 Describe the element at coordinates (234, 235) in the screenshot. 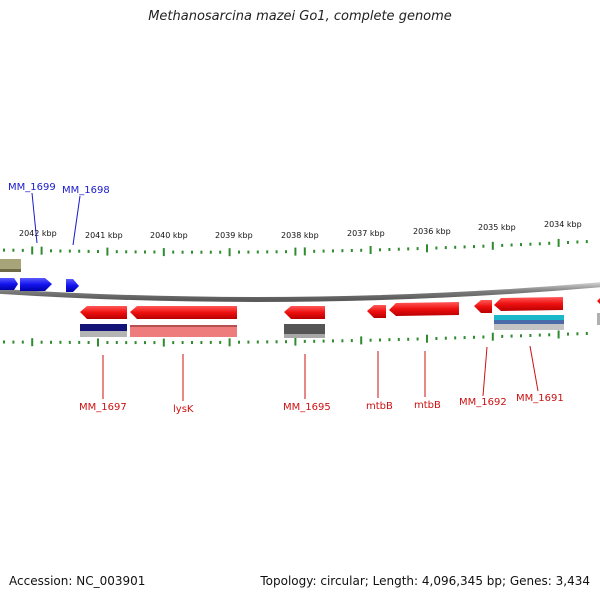

I see `kbp-label-2039: 2039 kbp` at that location.